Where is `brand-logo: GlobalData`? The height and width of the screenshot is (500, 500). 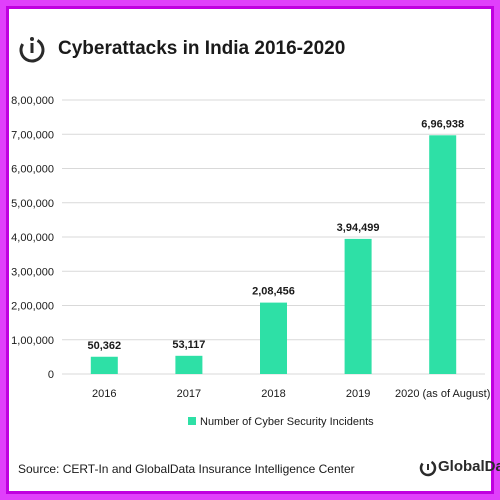
brand-logo: GlobalData is located at coordinates (459, 468).